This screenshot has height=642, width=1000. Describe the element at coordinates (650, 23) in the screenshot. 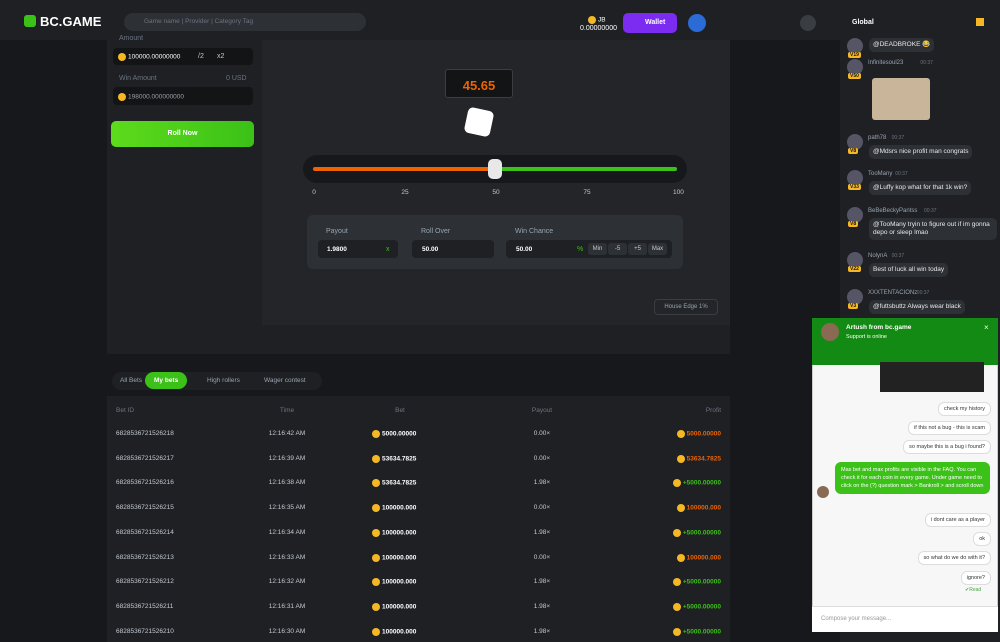

I see `wallet-button: Wallet` at that location.